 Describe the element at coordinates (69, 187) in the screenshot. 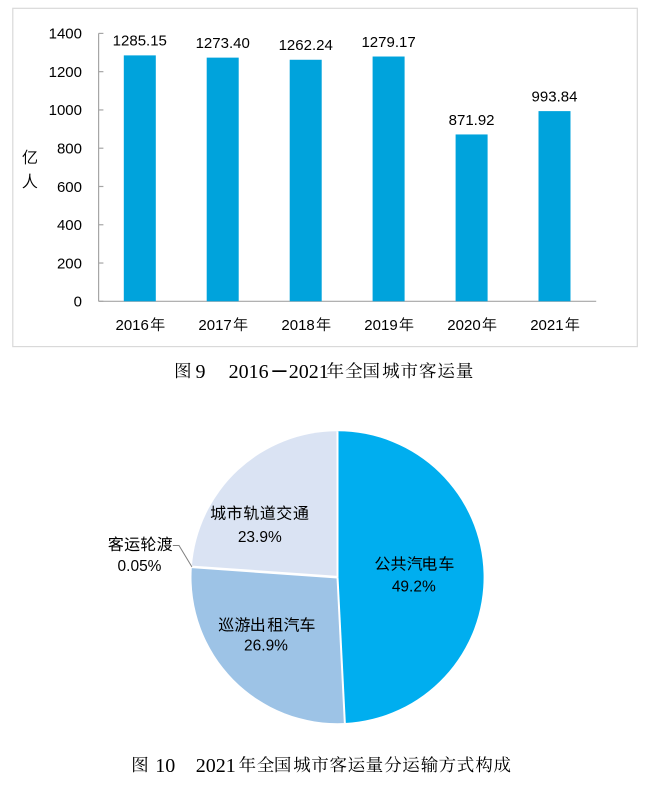

I see `svg-text: 600` at that location.